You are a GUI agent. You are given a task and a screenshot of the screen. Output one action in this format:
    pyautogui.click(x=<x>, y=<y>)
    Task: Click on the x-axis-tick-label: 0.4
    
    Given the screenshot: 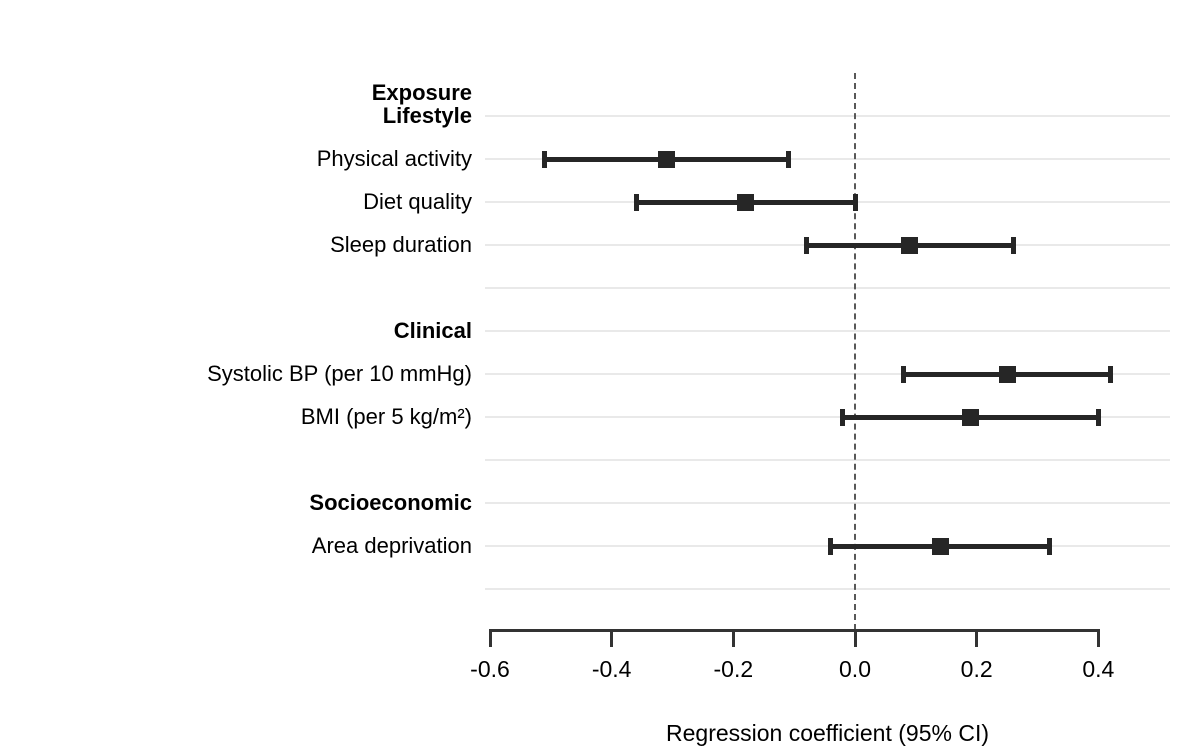 What is the action you would take?
    pyautogui.click(x=1098, y=669)
    